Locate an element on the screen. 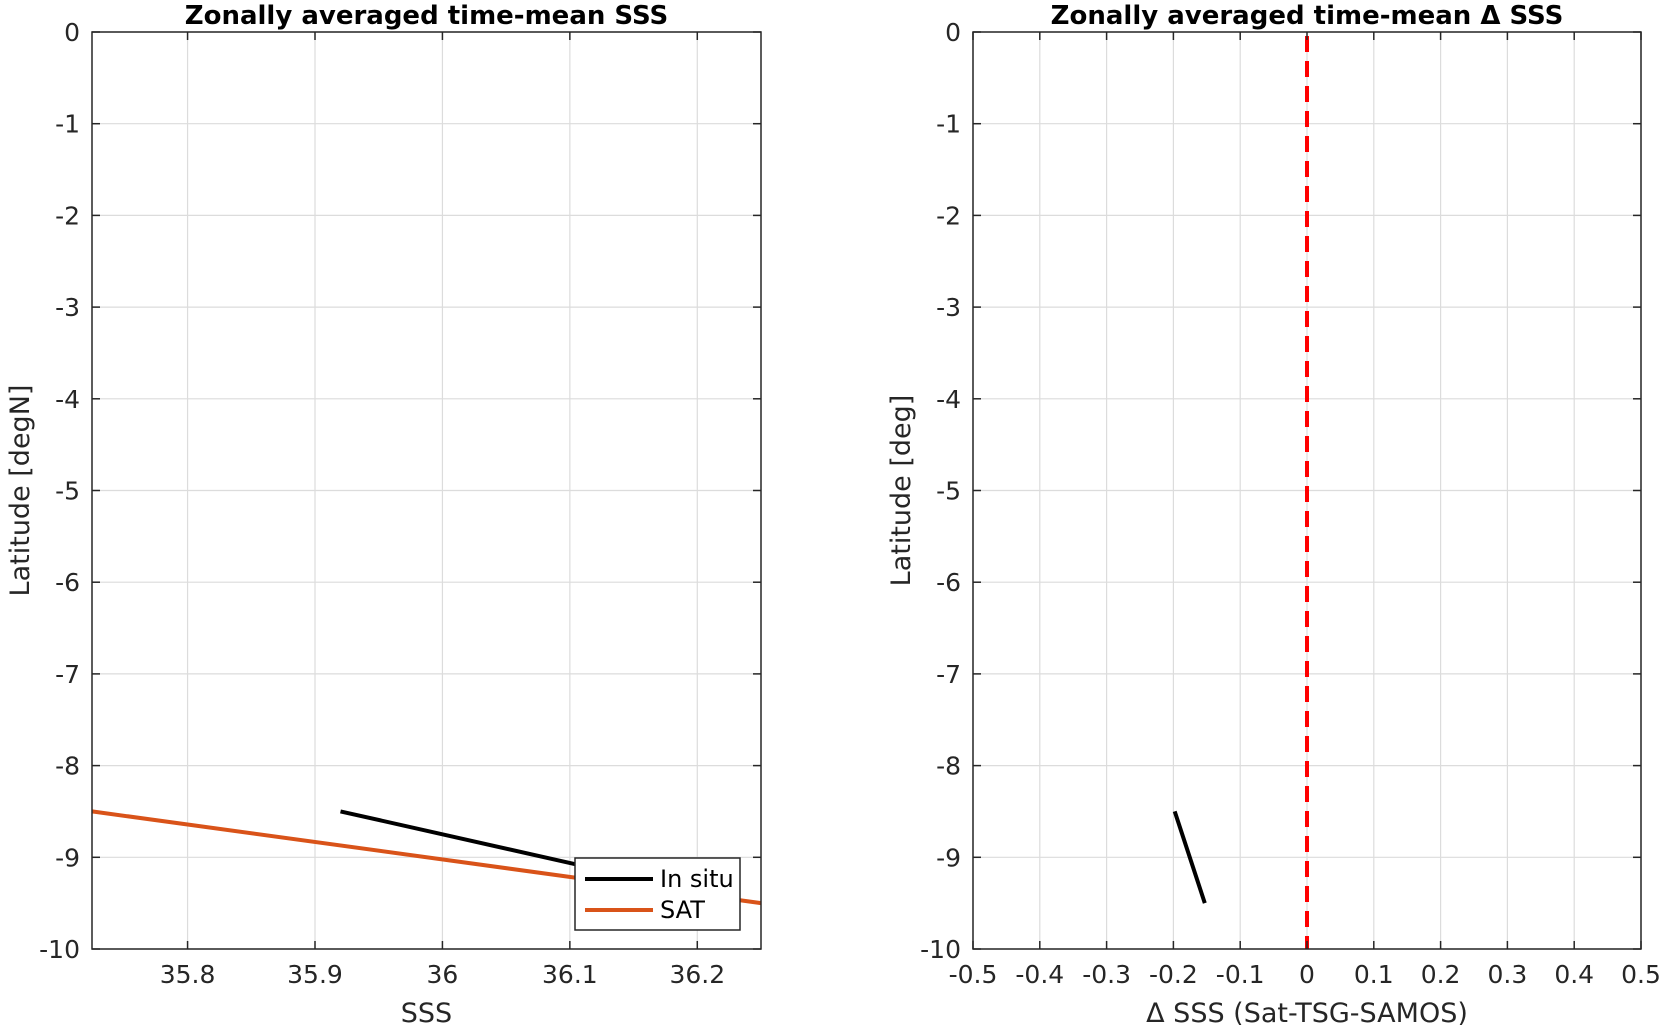 This screenshot has height=1025, width=1661. x-axis-label: SSS is located at coordinates (426, 1011).